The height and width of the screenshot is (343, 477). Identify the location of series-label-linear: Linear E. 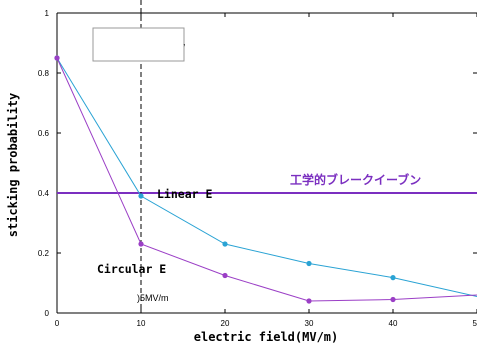
(184, 194).